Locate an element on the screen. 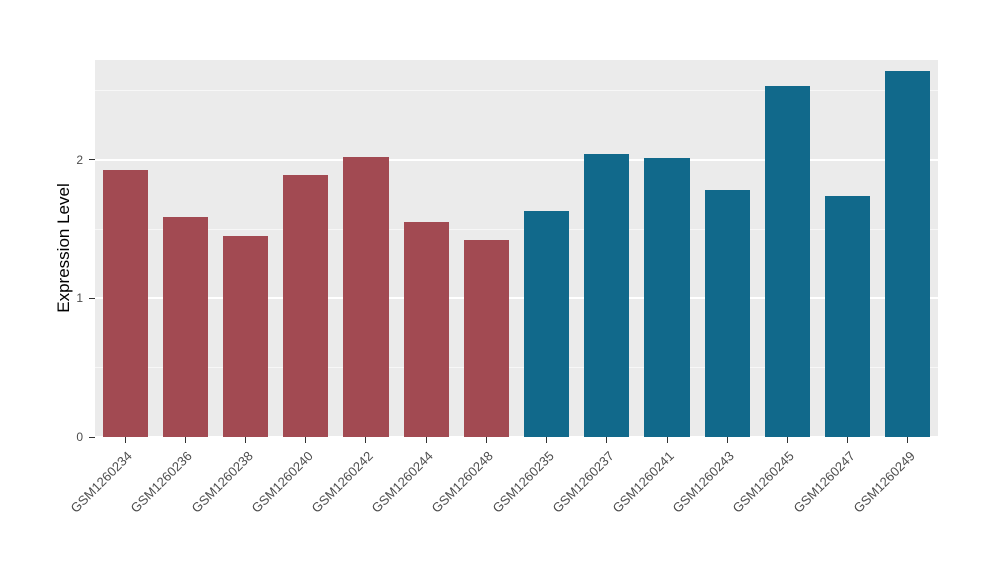 The width and height of the screenshot is (1000, 580). x-tick-label: GSM1260245 is located at coordinates (764, 482).